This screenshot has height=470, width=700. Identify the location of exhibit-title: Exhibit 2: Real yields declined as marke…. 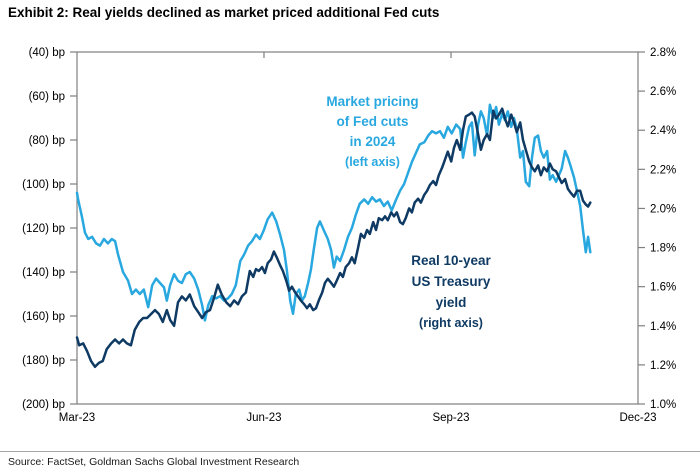
(224, 12).